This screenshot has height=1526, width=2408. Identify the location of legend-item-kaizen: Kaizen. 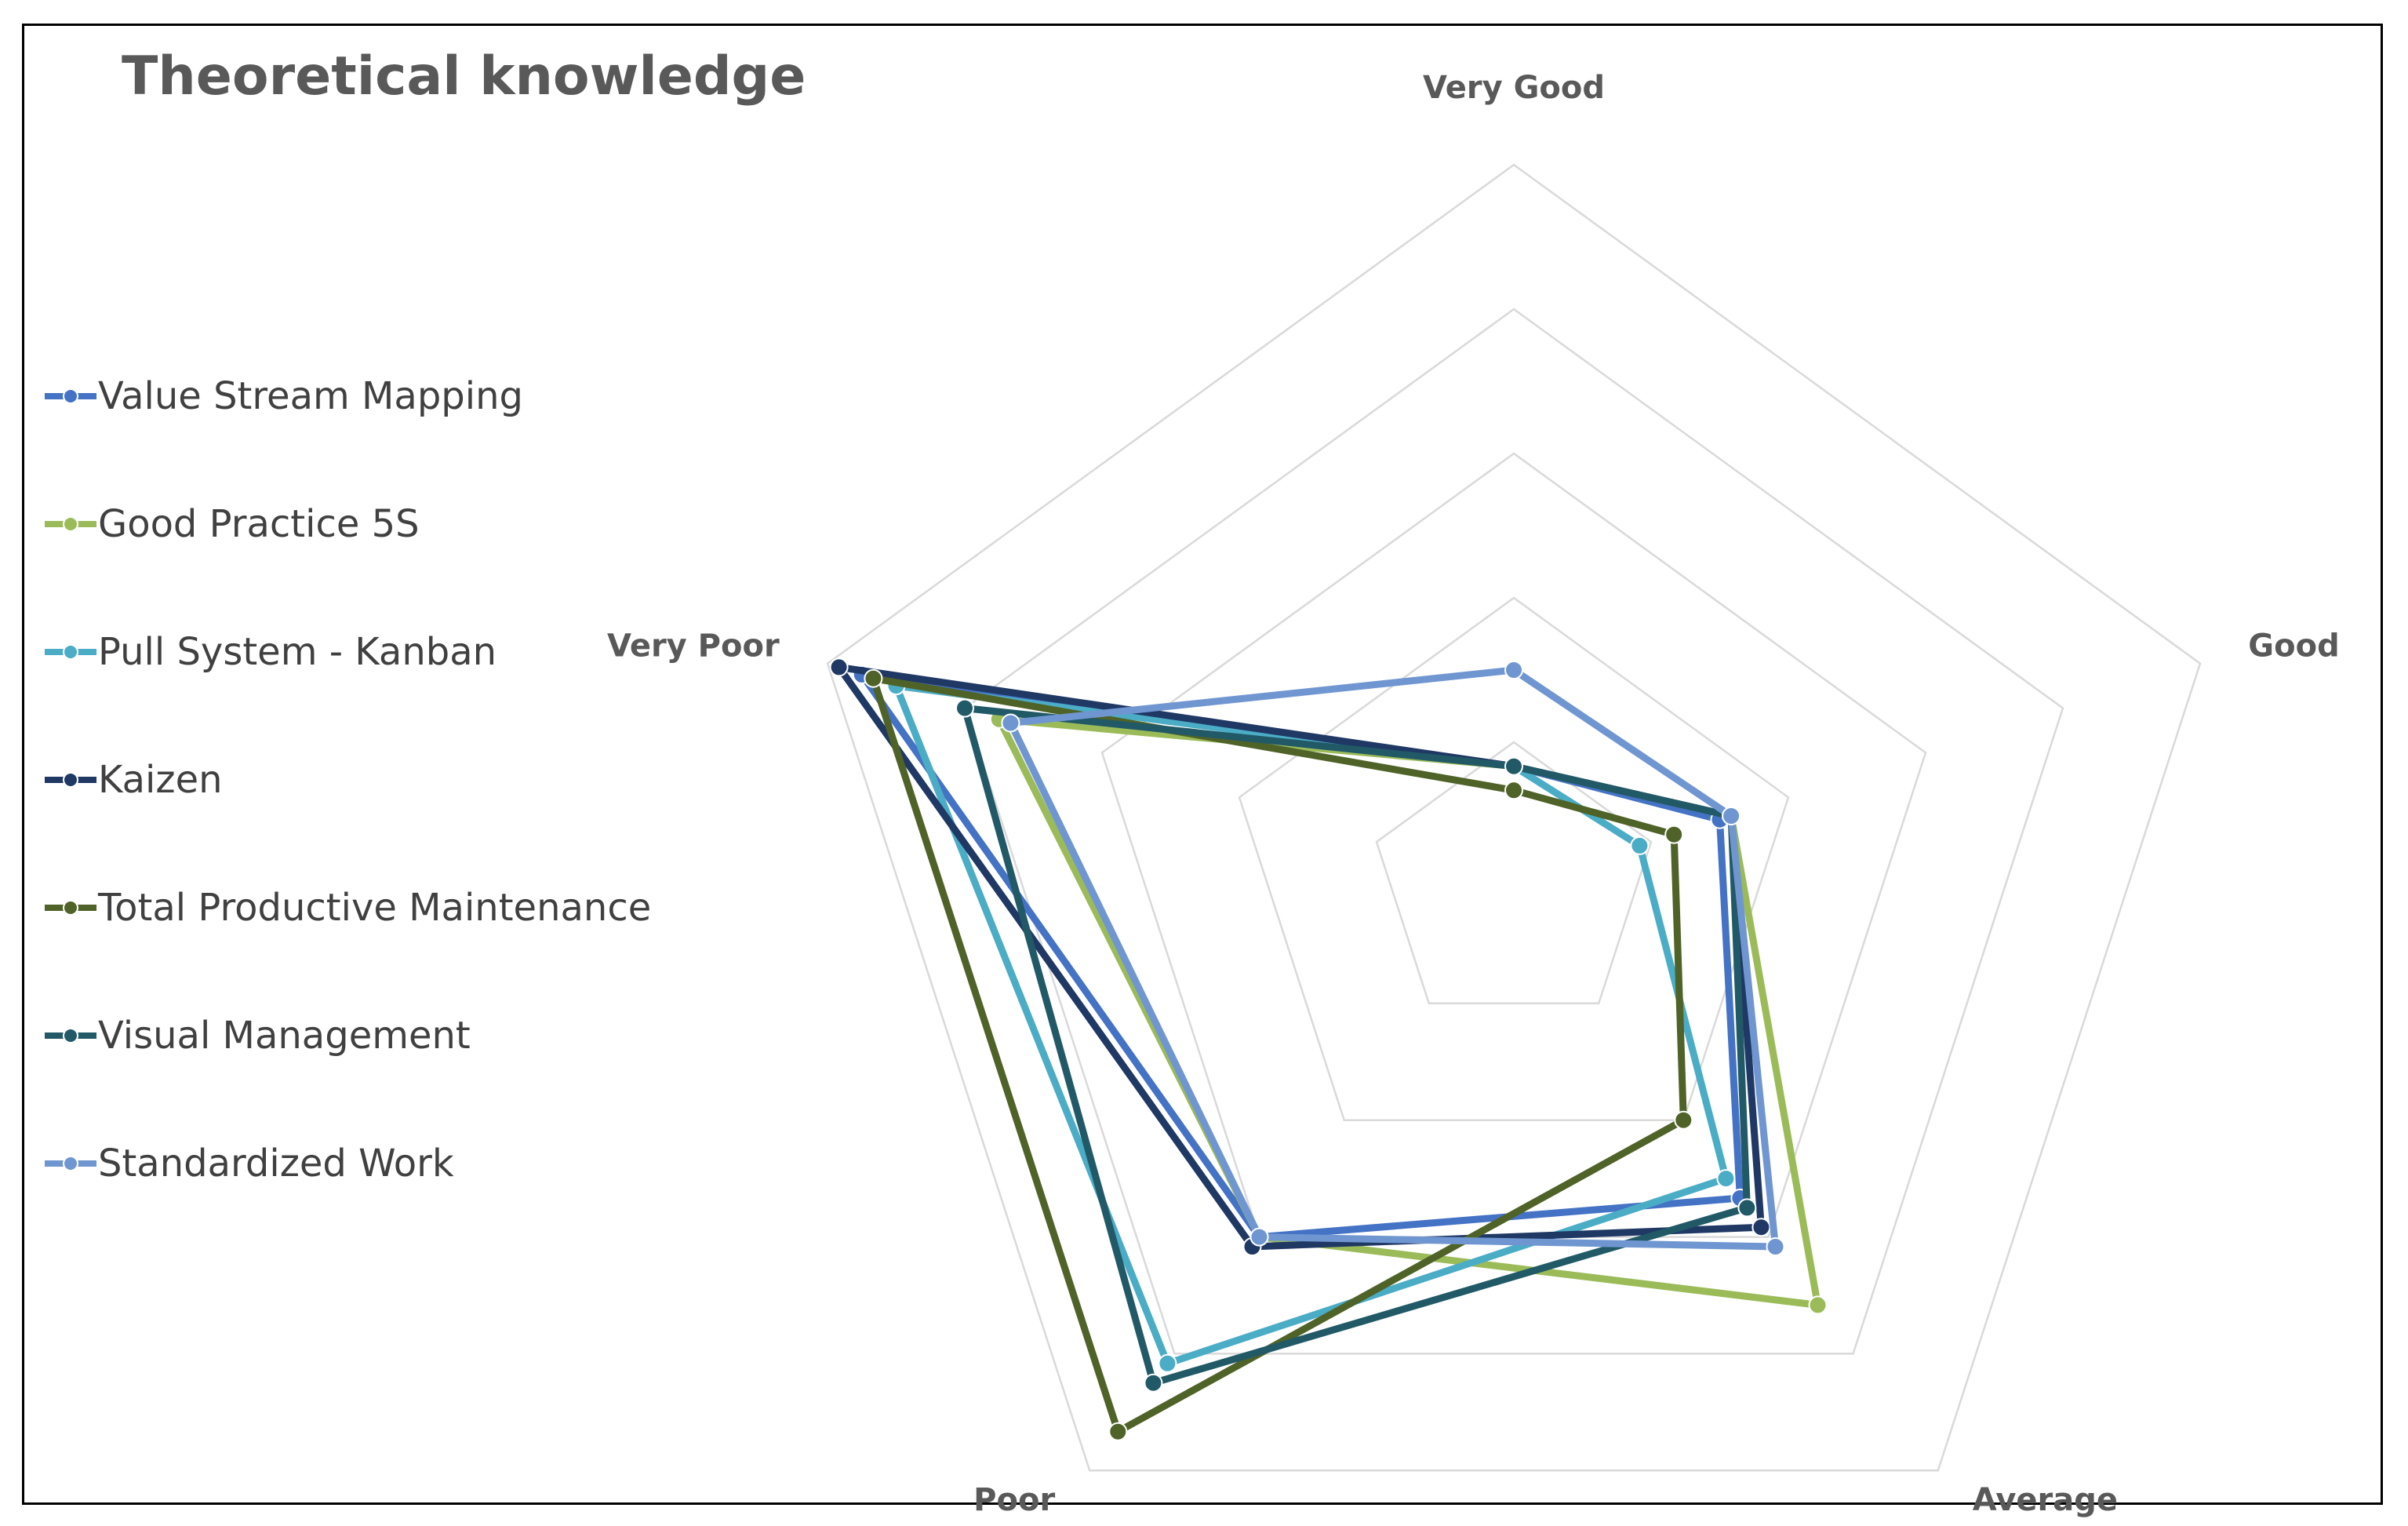
(133, 779).